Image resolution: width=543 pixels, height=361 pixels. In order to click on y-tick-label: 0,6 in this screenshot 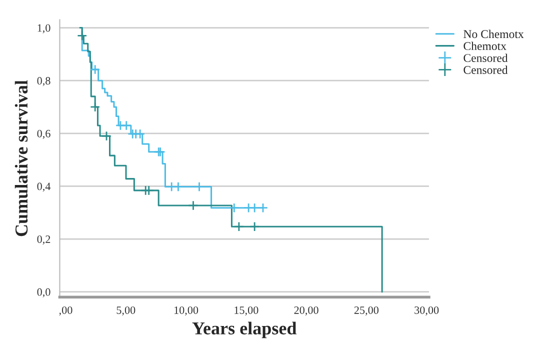, I will do `click(43, 134)`.